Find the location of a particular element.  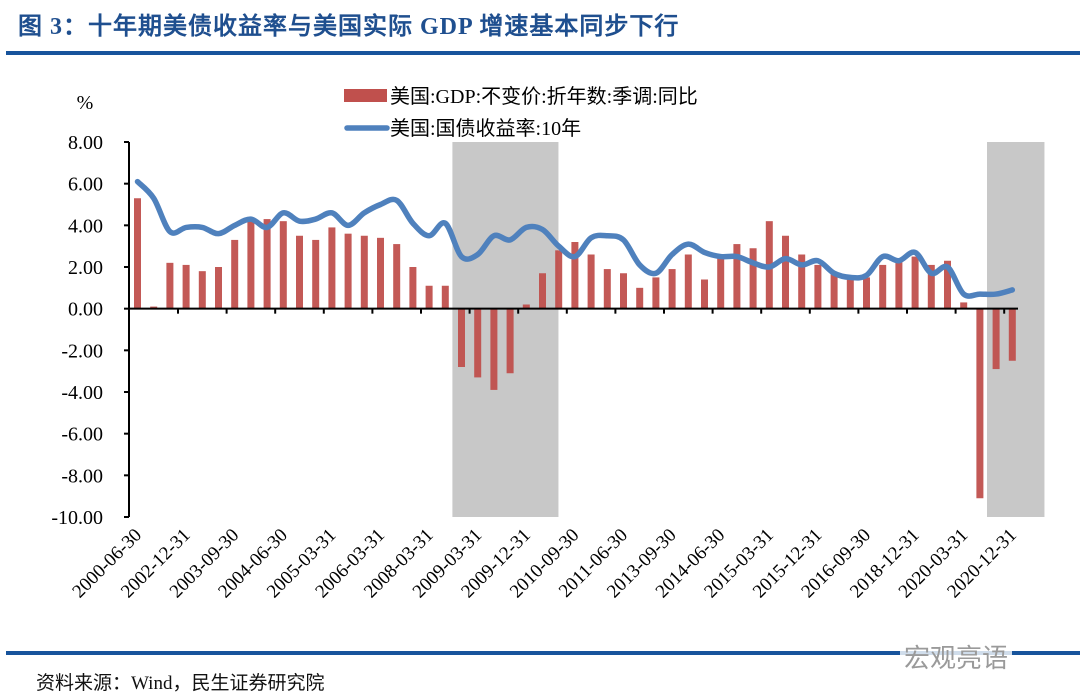

y-tick-label: -6.00 is located at coordinates (82, 435).